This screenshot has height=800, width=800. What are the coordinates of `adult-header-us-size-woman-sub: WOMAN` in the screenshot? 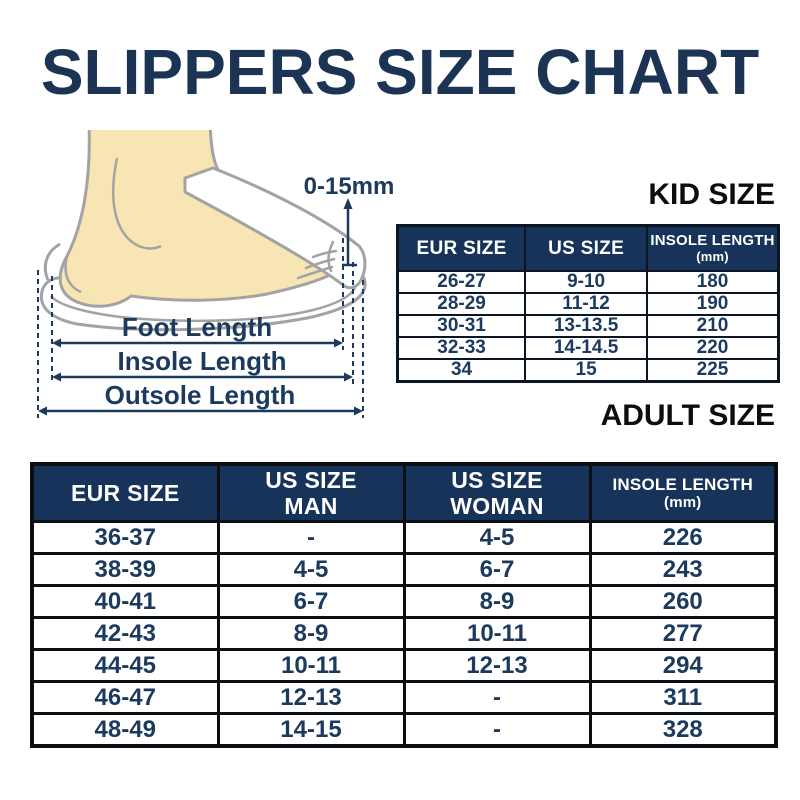 It's located at (497, 505).